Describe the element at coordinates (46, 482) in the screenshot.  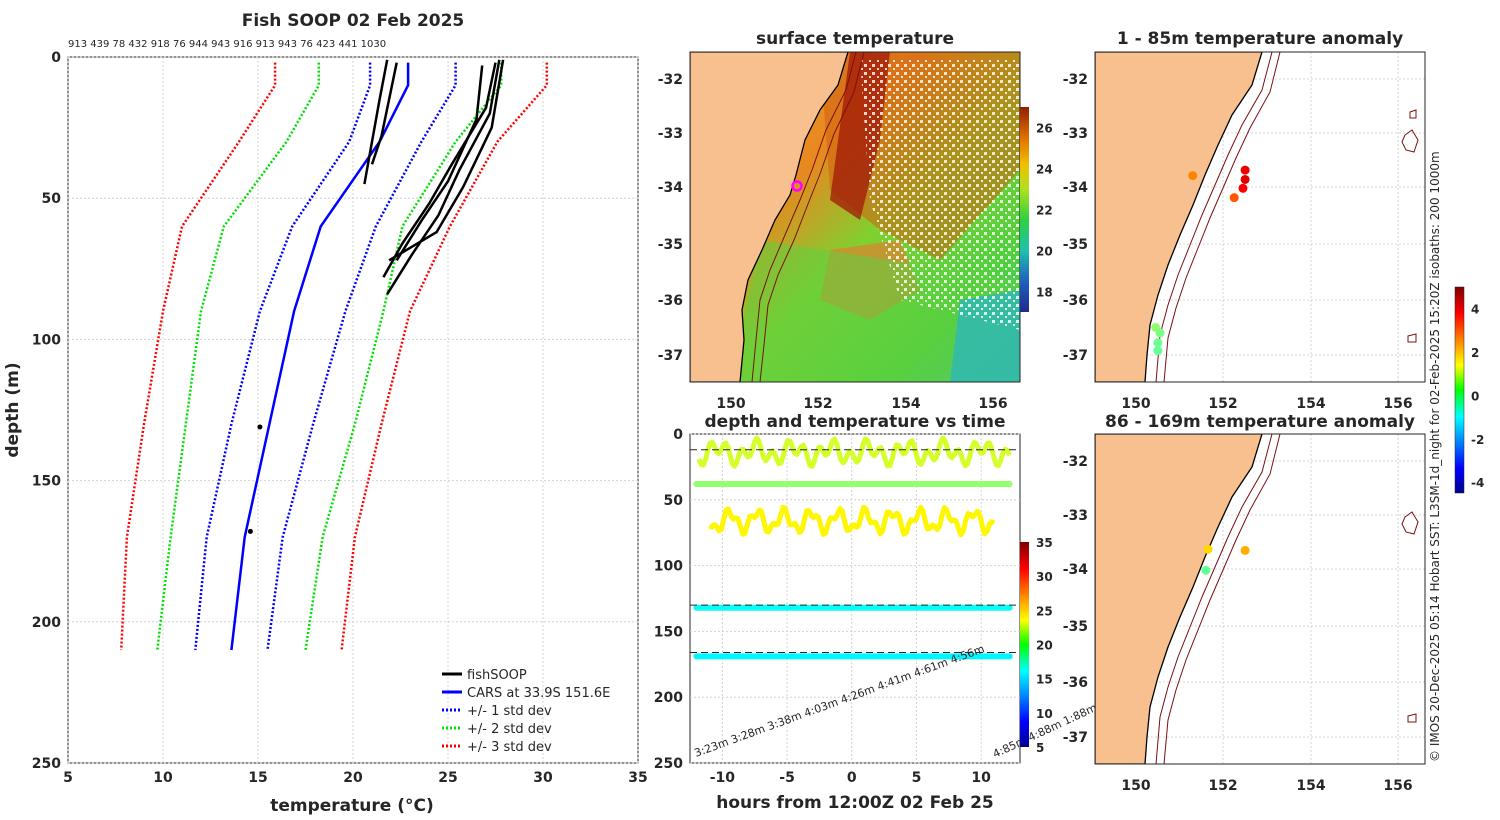
I see `profile-ytick-label: 150` at that location.